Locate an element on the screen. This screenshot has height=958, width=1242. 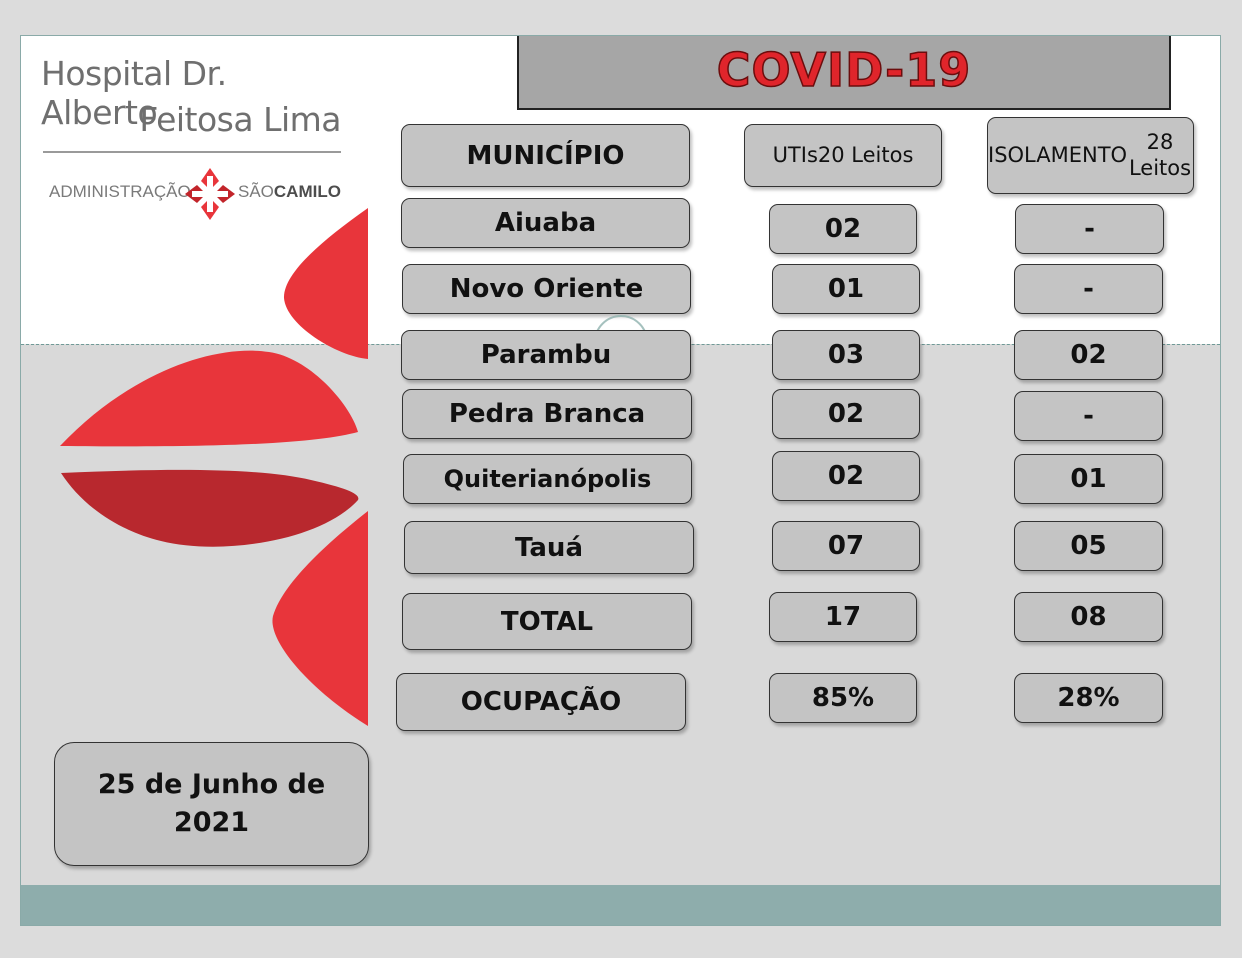
header-isolamento: ISOLAMENTO 28 Leitos is located at coordinates (1090, 155).